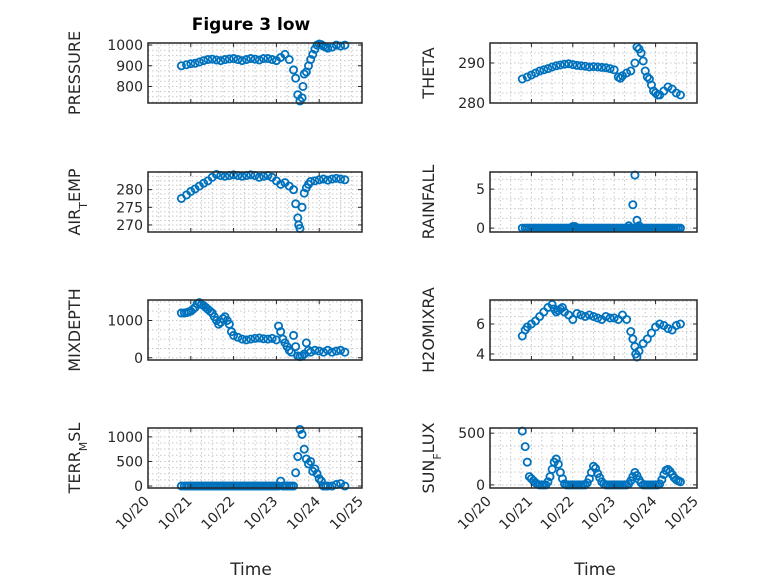 The width and height of the screenshot is (778, 583). I want to click on y-tick-label: 0, so click(480, 229).